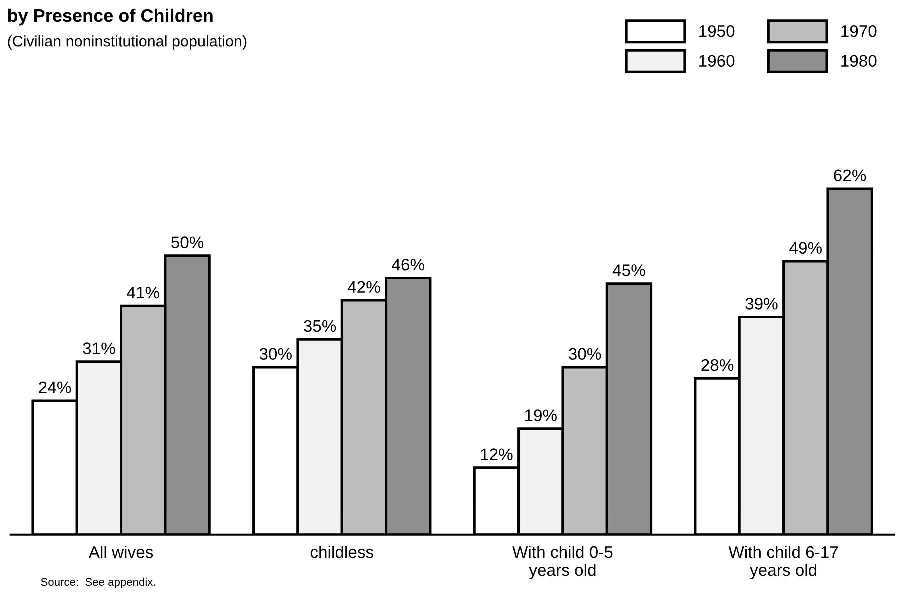  Describe the element at coordinates (541, 416) in the screenshot. I see `data-label: 19%` at that location.